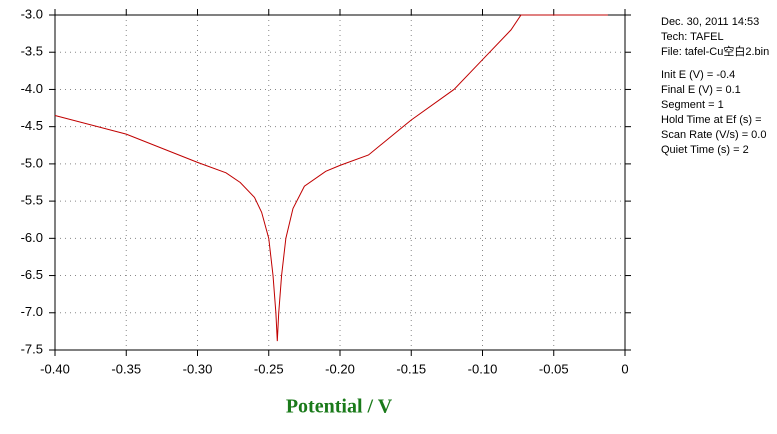  I want to click on annotation: Dec. 30, 2011 14:53, so click(710, 22).